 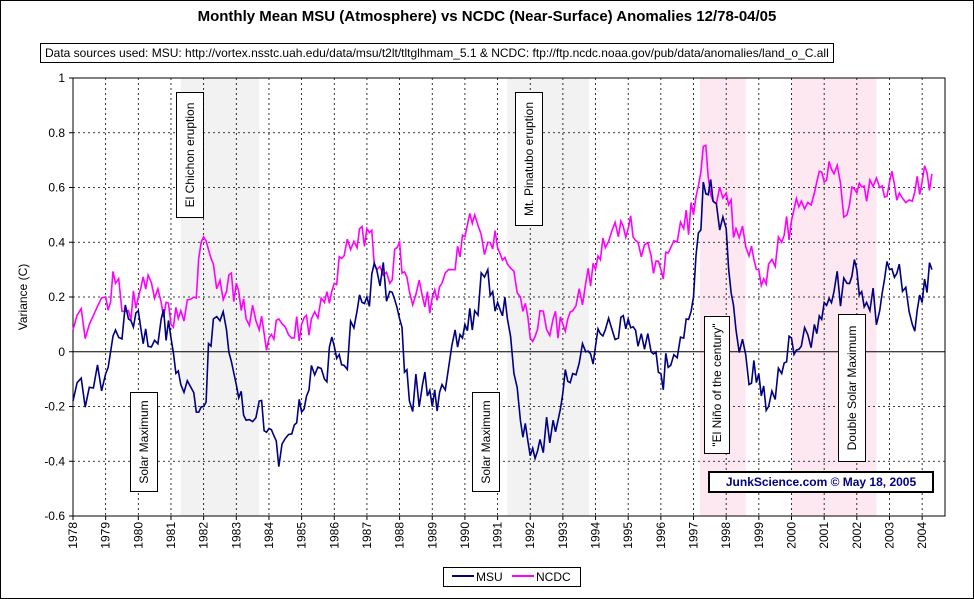 What do you see at coordinates (529, 159) in the screenshot?
I see `annotation-pinatubo: Mt. Pinatubo eruption` at bounding box center [529, 159].